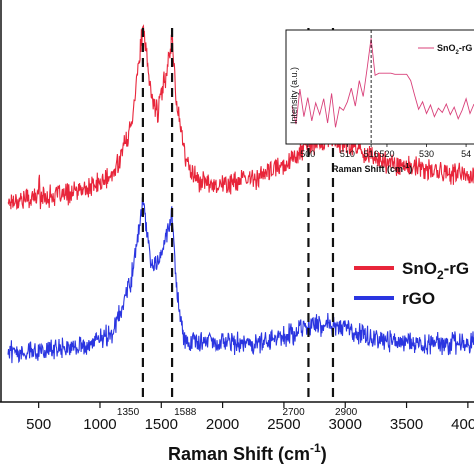  What do you see at coordinates (347, 154) in the screenshot?
I see `inset-x-tick-label-510: 510` at bounding box center [347, 154].